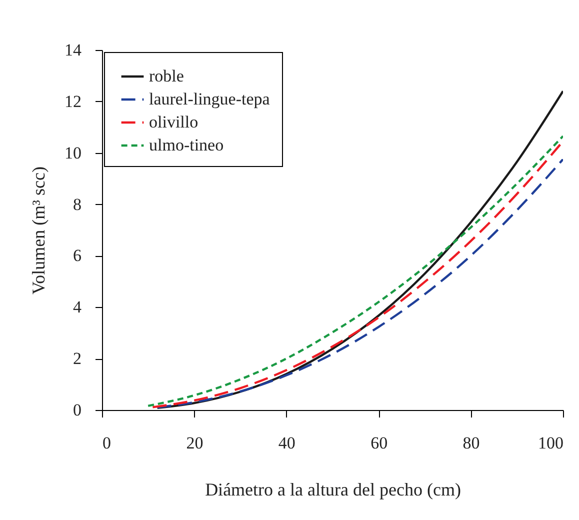 Image resolution: width=579 pixels, height=520 pixels. What do you see at coordinates (38, 230) in the screenshot?
I see `y-axis-title: Volumen (m³ scc)` at bounding box center [38, 230].